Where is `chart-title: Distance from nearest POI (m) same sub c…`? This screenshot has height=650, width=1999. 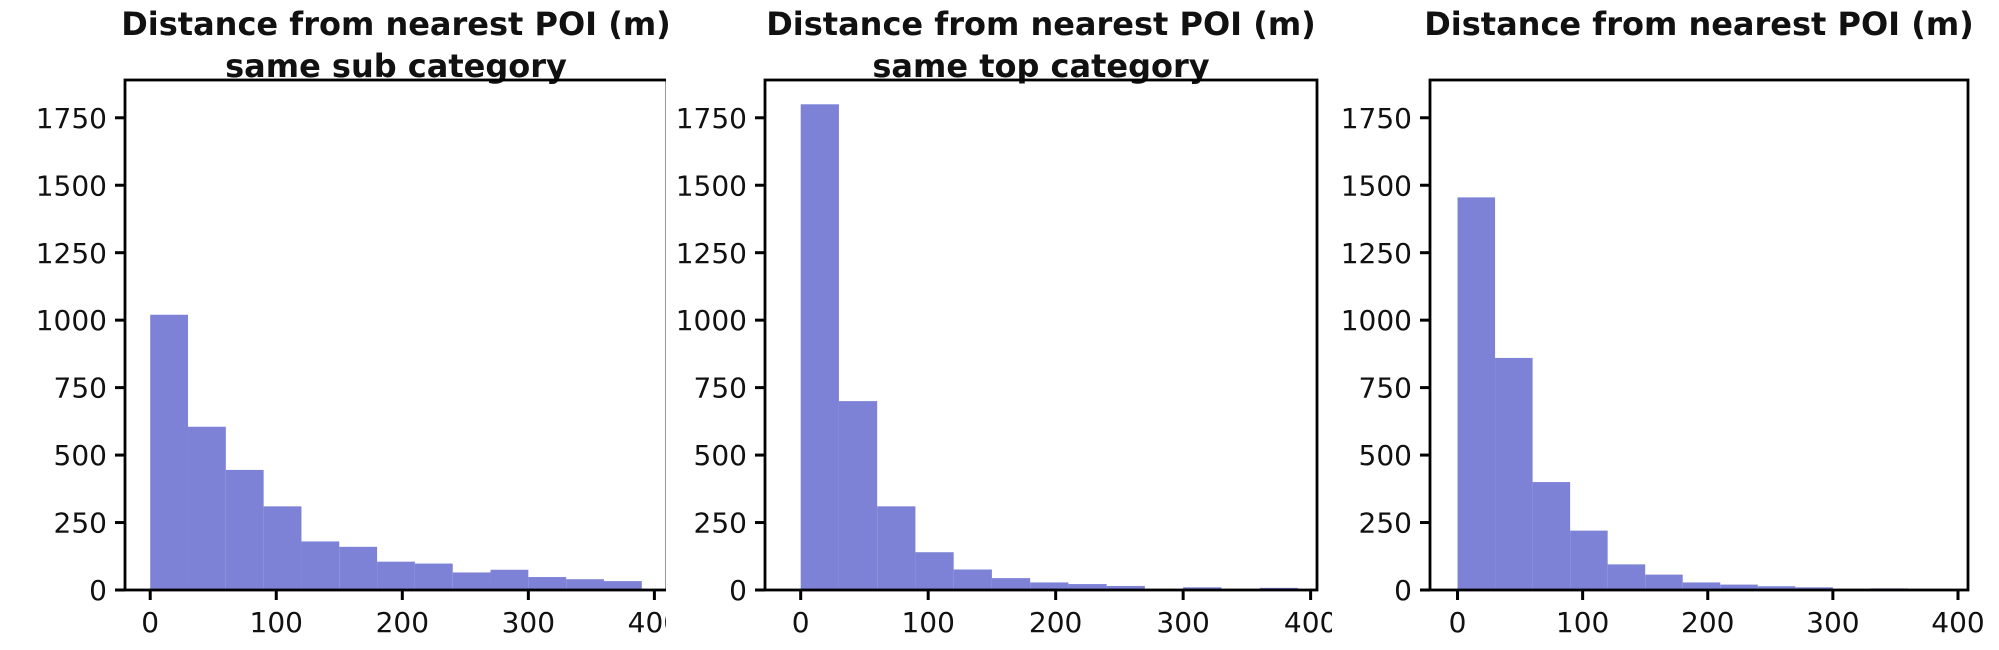
chart-title: Distance from nearest POI (m) same sub c… is located at coordinates (396, 45).